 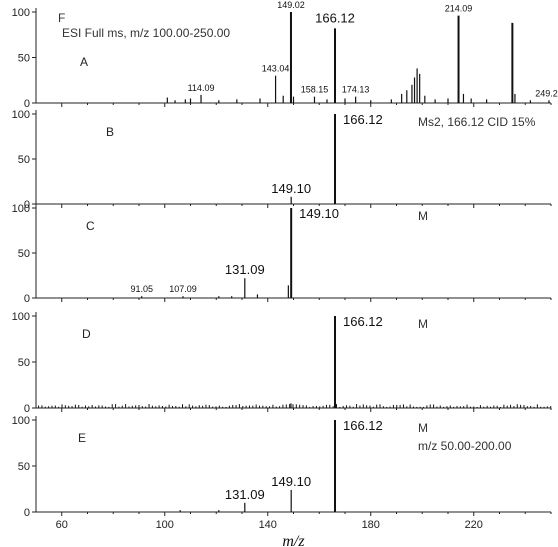 I want to click on panel-letter: E, so click(x=82, y=438).